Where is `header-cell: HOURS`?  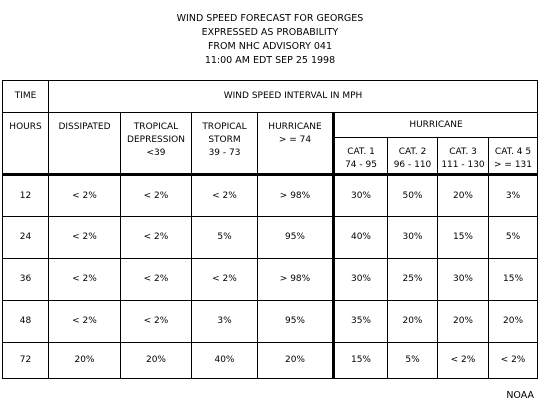 header-cell: HOURS is located at coordinates (25, 144).